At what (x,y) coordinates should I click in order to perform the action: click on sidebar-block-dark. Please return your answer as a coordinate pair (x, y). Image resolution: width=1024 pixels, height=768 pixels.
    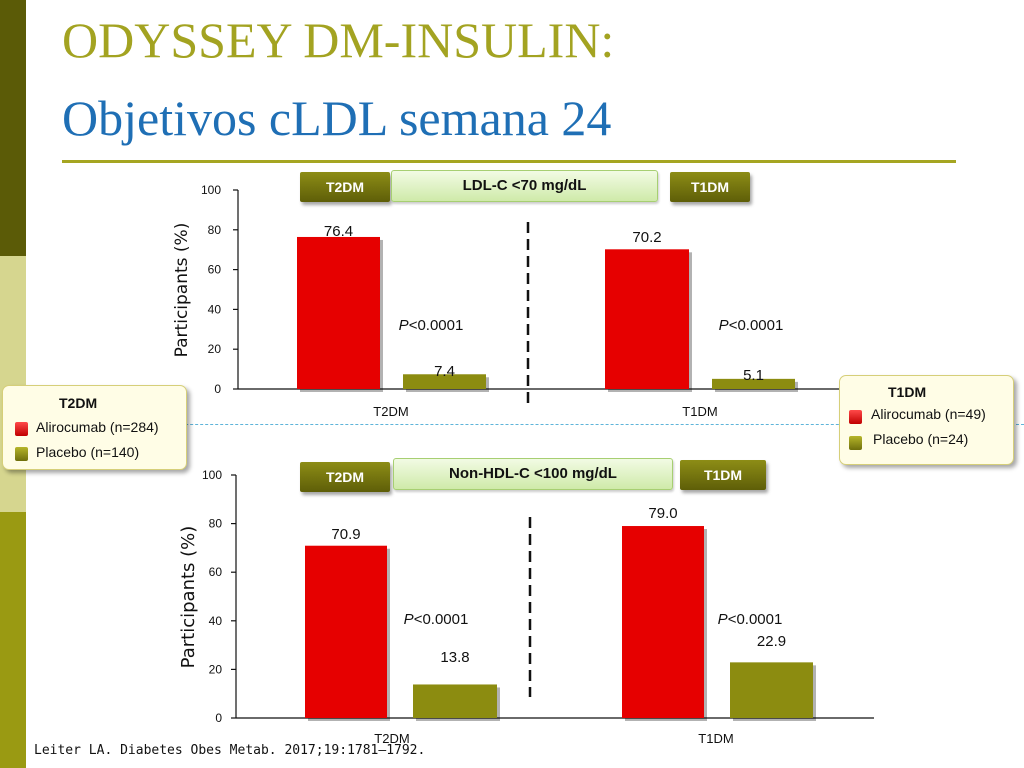
    Looking at the image, I should click on (13, 128).